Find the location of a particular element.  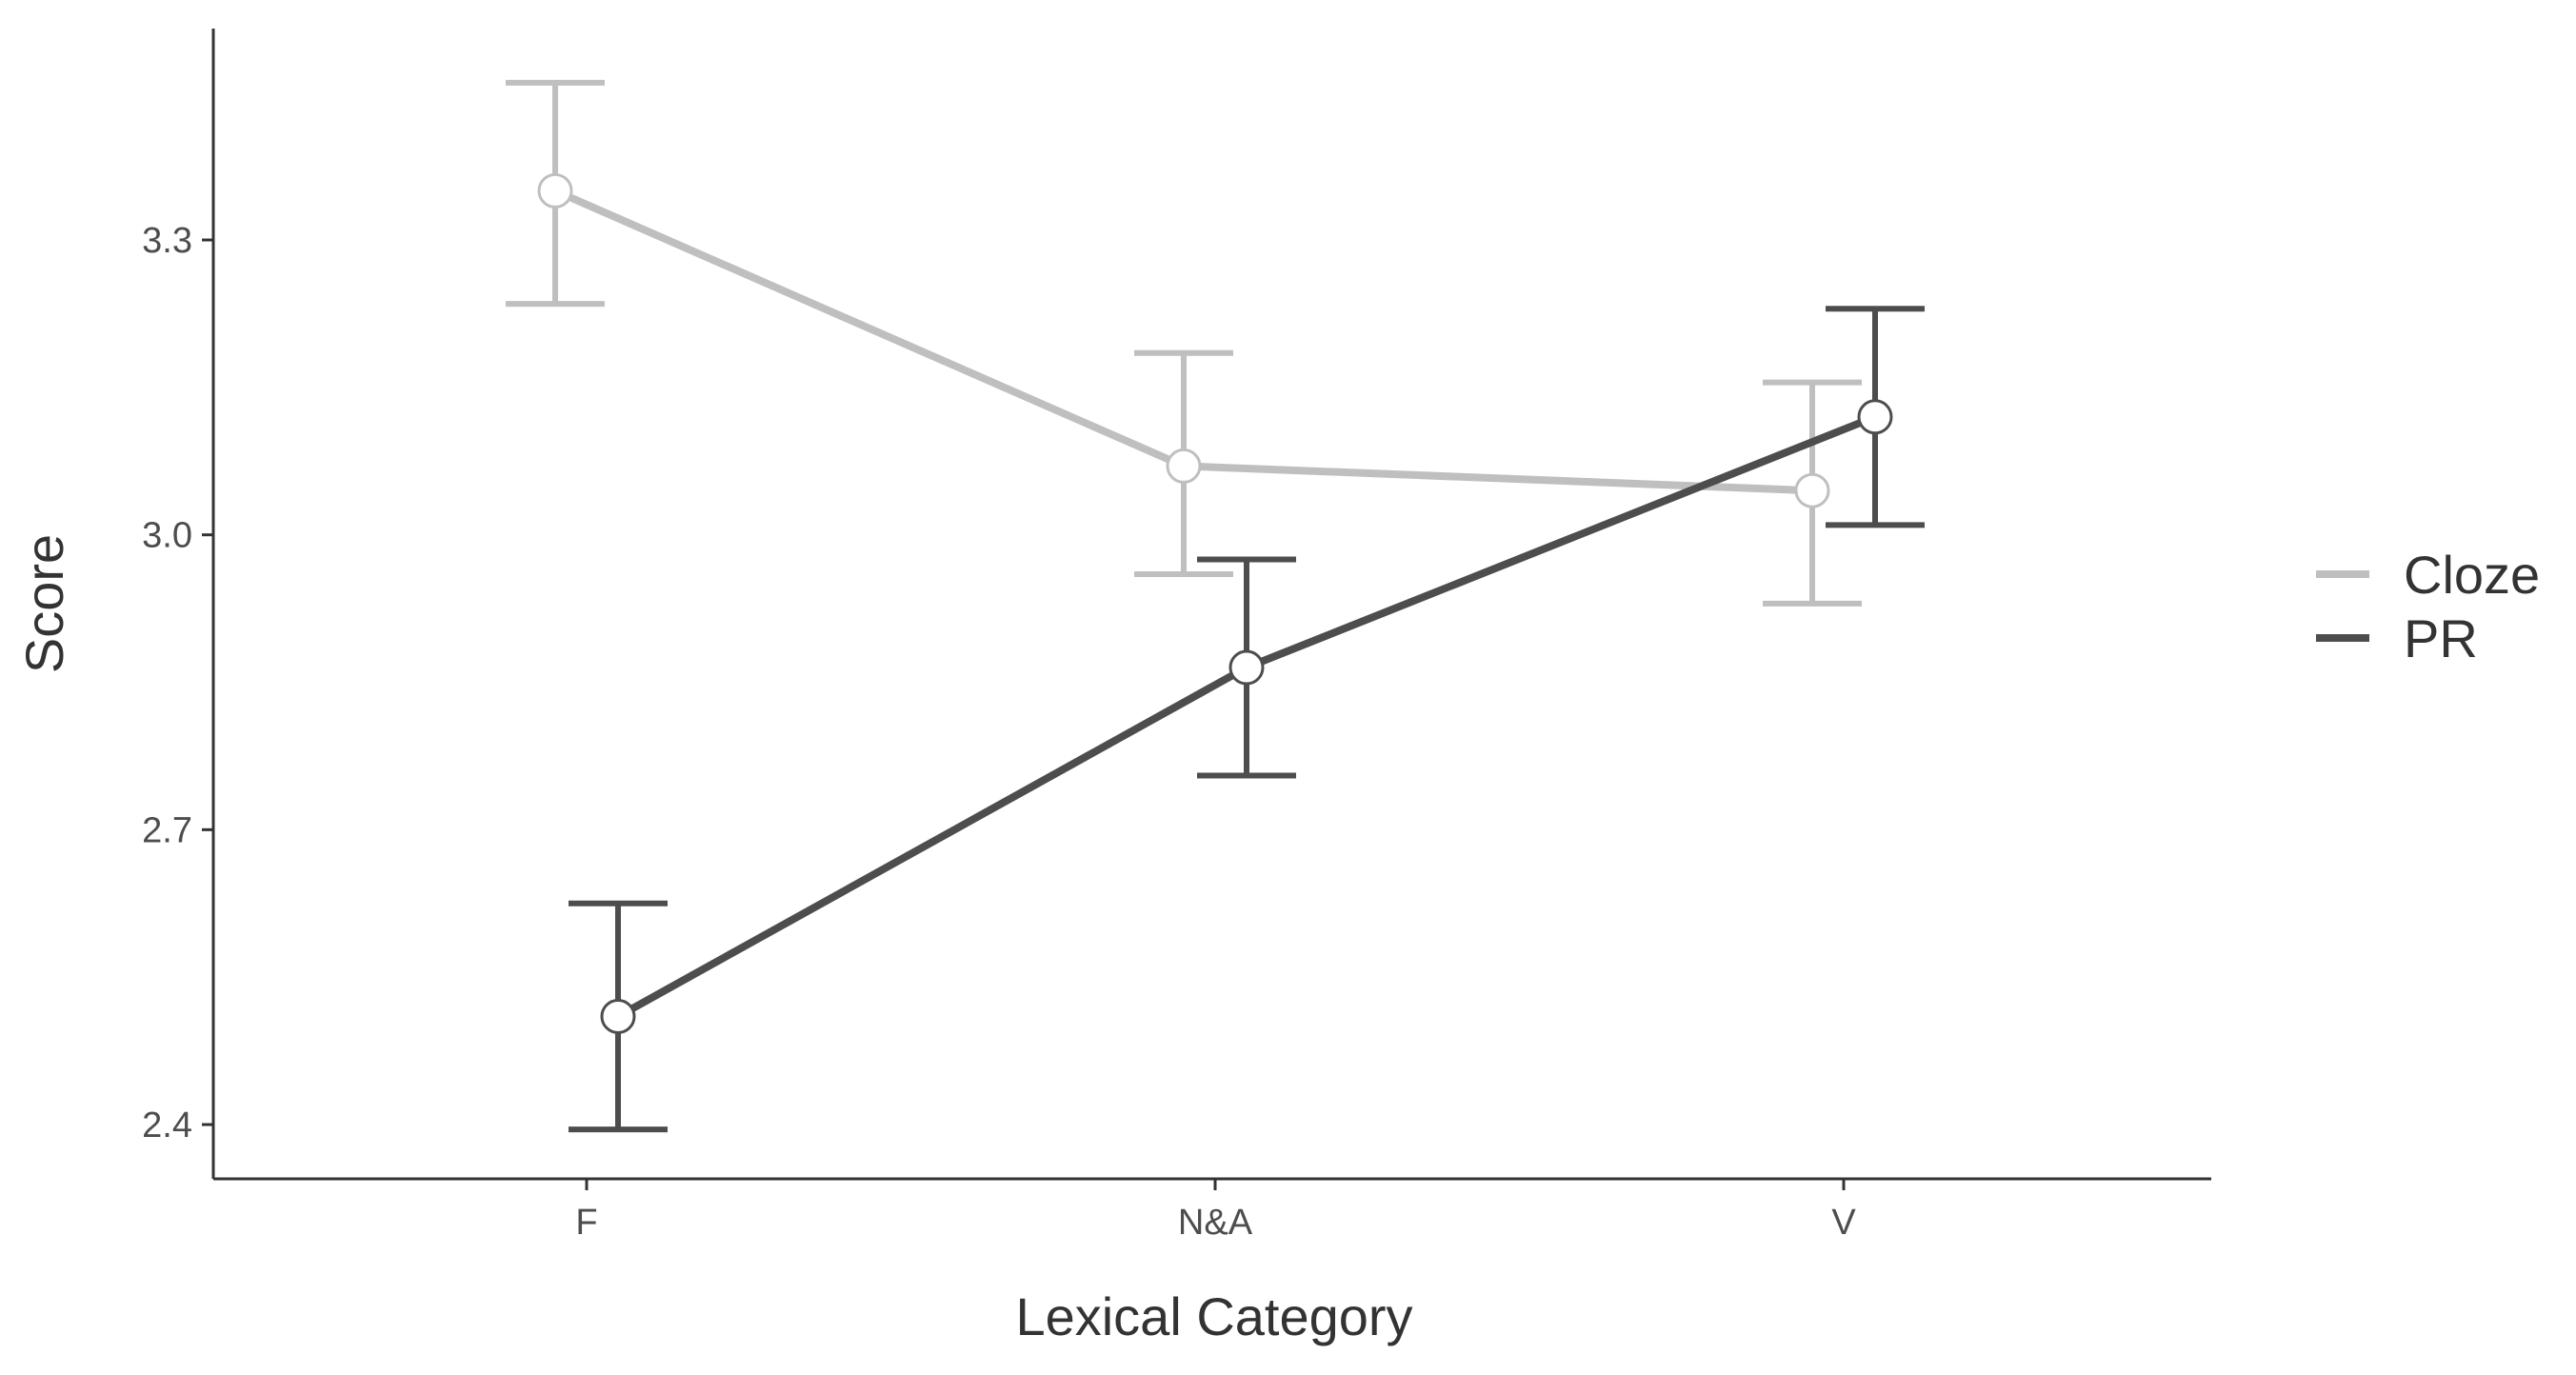

legend-item-cloze: Cloze is located at coordinates (2428, 575).